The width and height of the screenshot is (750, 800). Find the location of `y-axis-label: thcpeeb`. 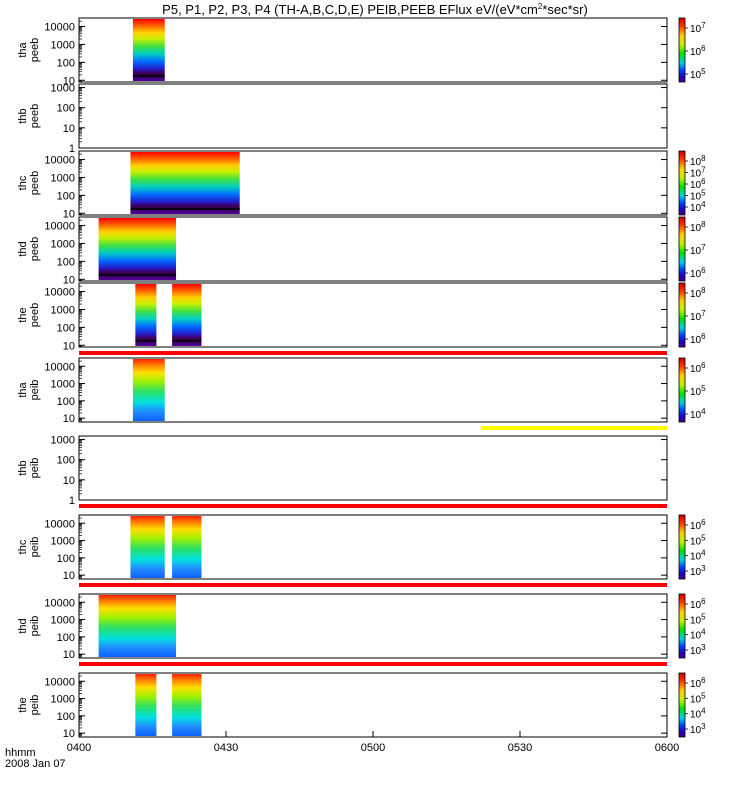

y-axis-label: thcpeeb is located at coordinates (29, 183).